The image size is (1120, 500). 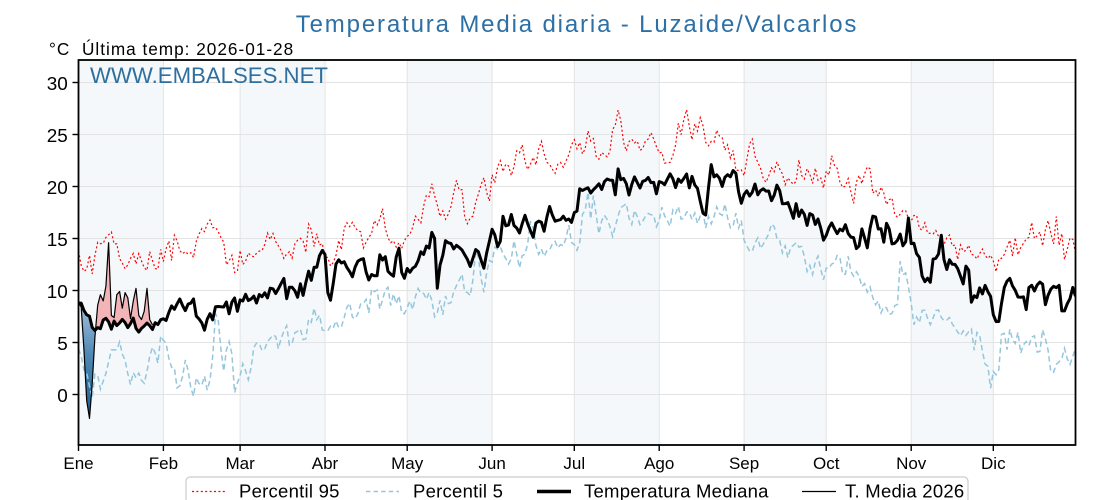 What do you see at coordinates (163, 463) in the screenshot?
I see `svg-text: Feb` at bounding box center [163, 463].